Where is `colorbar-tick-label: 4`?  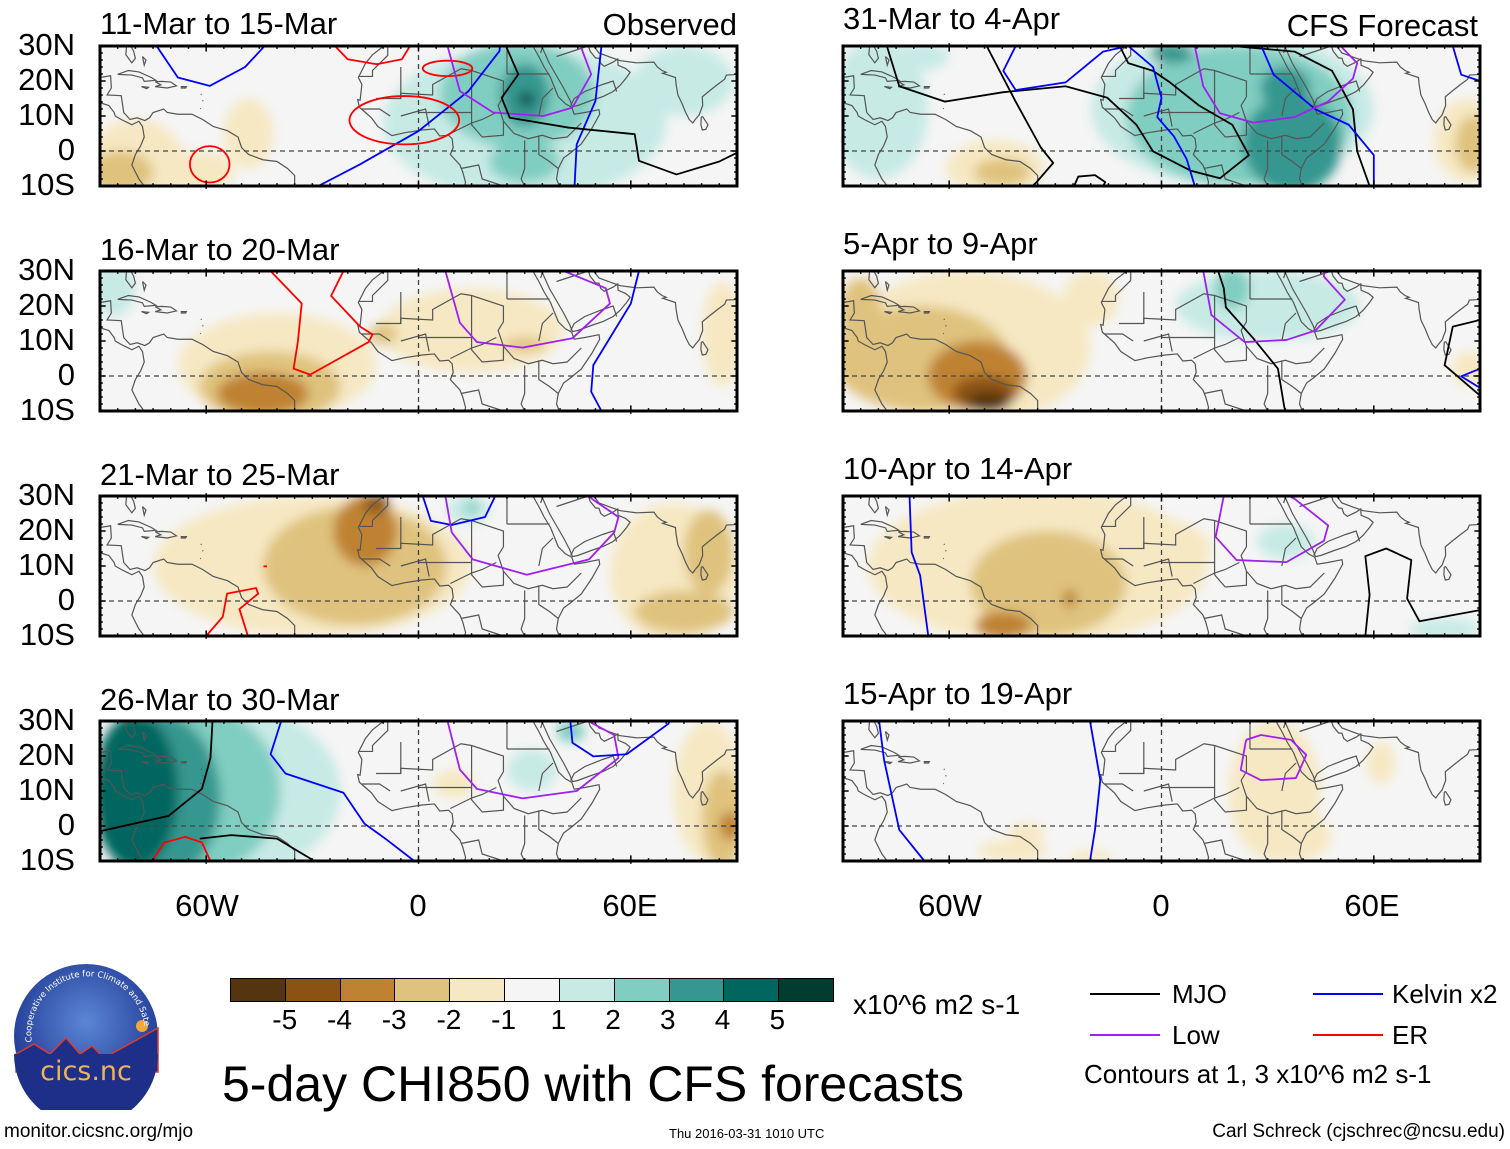
colorbar-tick-label: 4 is located at coordinates (722, 1019).